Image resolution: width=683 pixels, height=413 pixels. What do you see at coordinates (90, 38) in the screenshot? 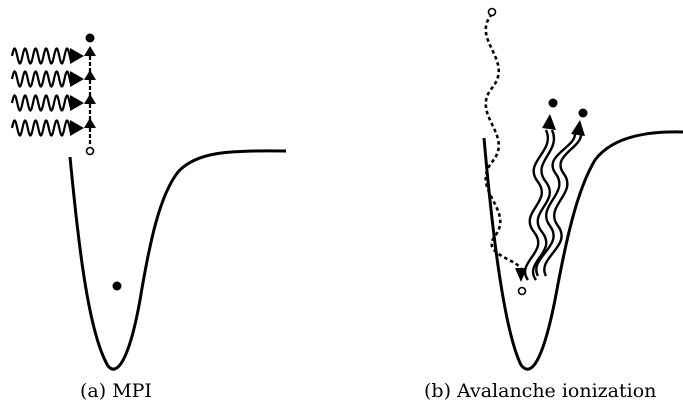
I see `free-electron-a` at bounding box center [90, 38].